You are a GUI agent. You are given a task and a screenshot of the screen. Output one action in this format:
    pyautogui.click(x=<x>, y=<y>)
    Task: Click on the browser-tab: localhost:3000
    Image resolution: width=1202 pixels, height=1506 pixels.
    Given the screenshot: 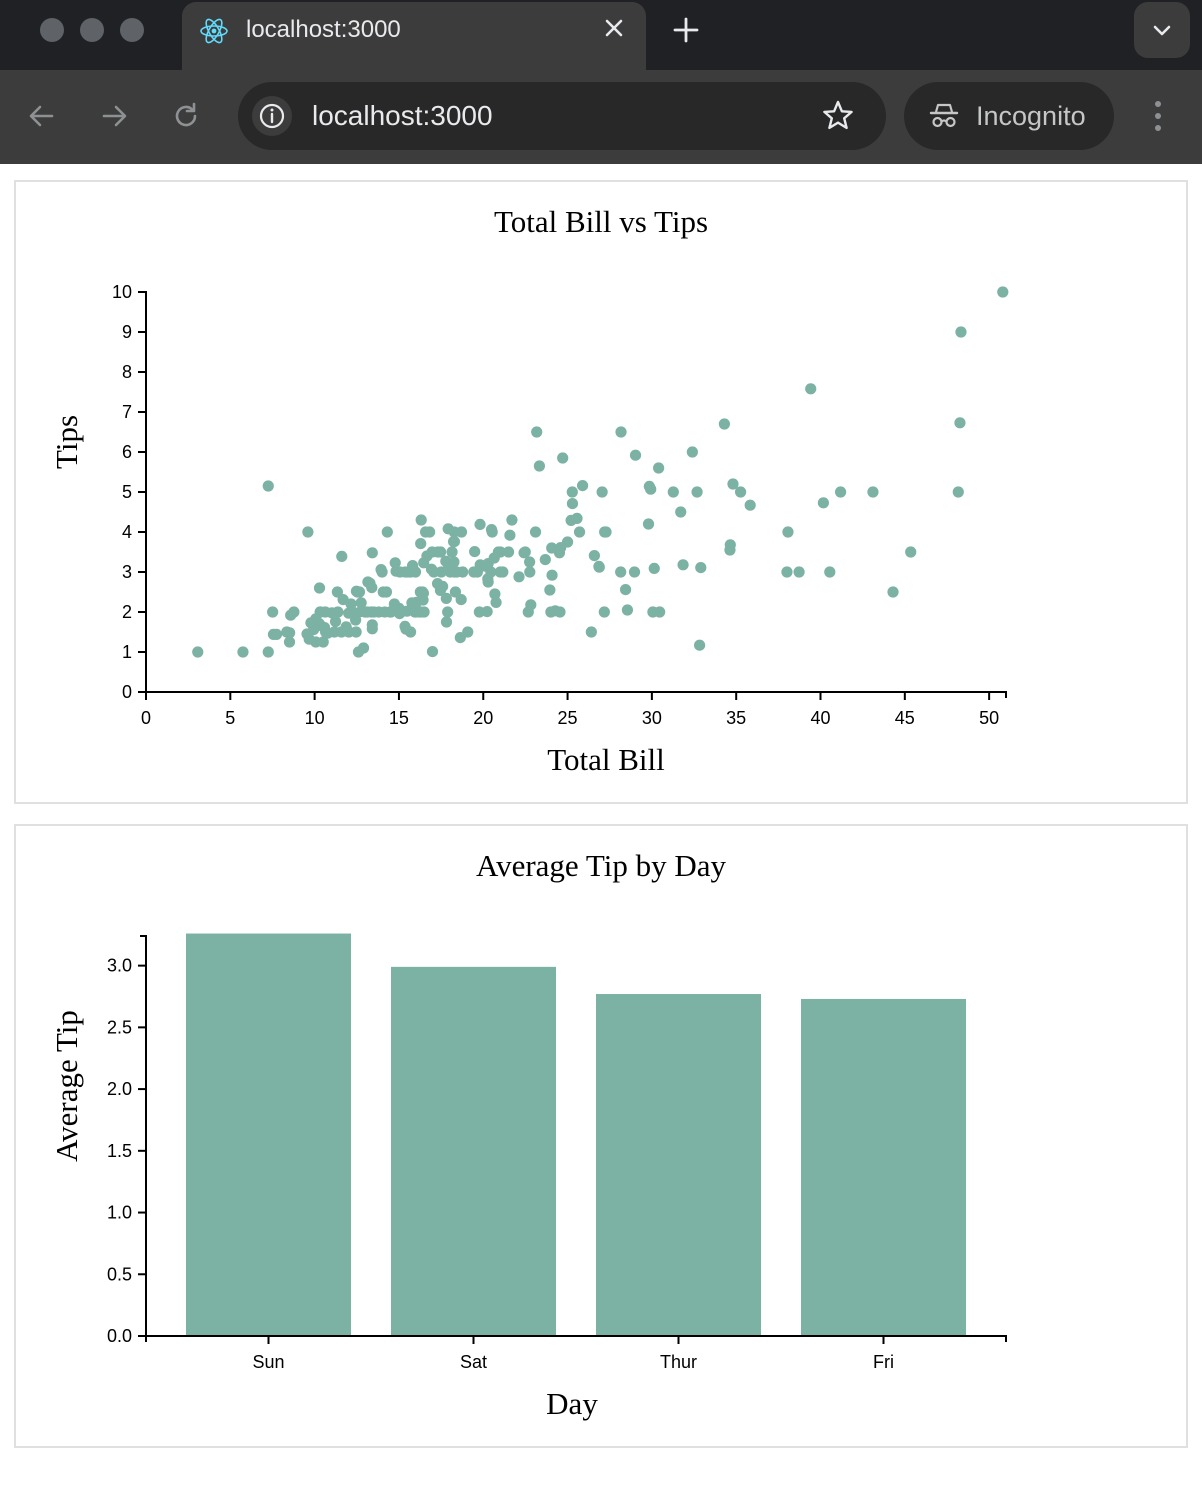 What is the action you would take?
    pyautogui.click(x=414, y=36)
    